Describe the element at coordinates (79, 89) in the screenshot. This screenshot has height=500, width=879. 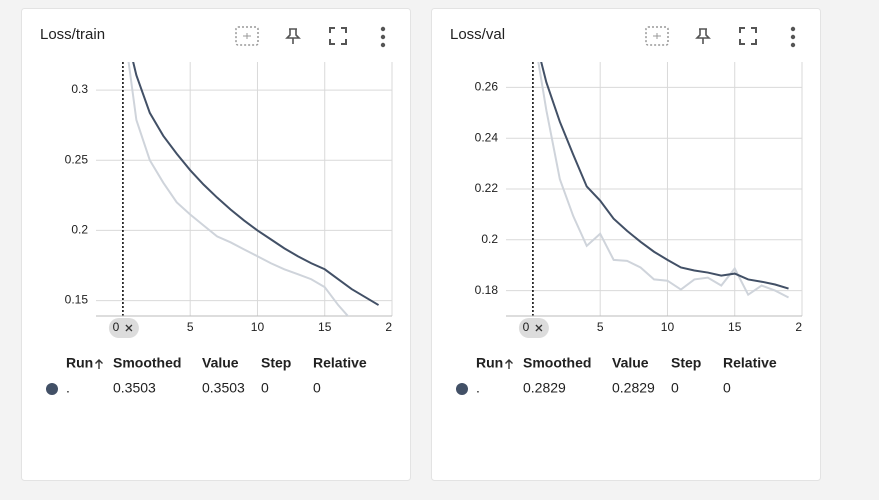
I see `y-tick-label: 0.3` at that location.